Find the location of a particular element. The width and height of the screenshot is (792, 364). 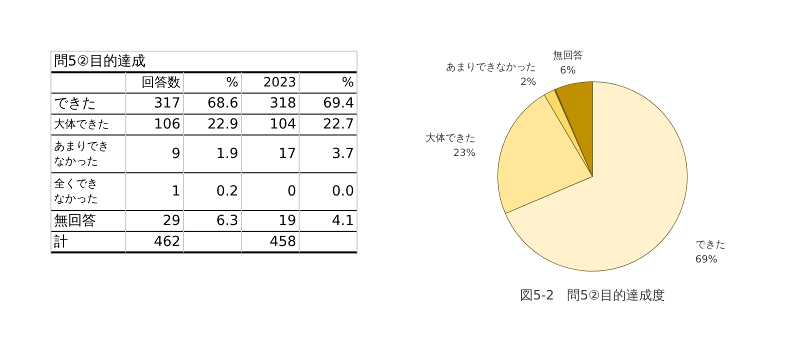

data-label: 29 is located at coordinates (171, 220).